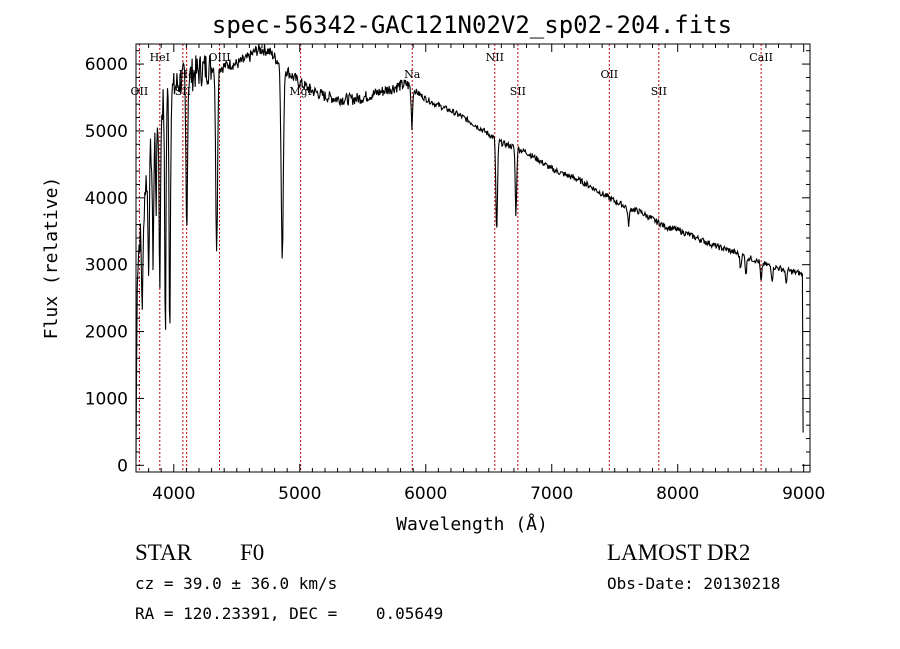  I want to click on object-subclass: F0, so click(252, 552).